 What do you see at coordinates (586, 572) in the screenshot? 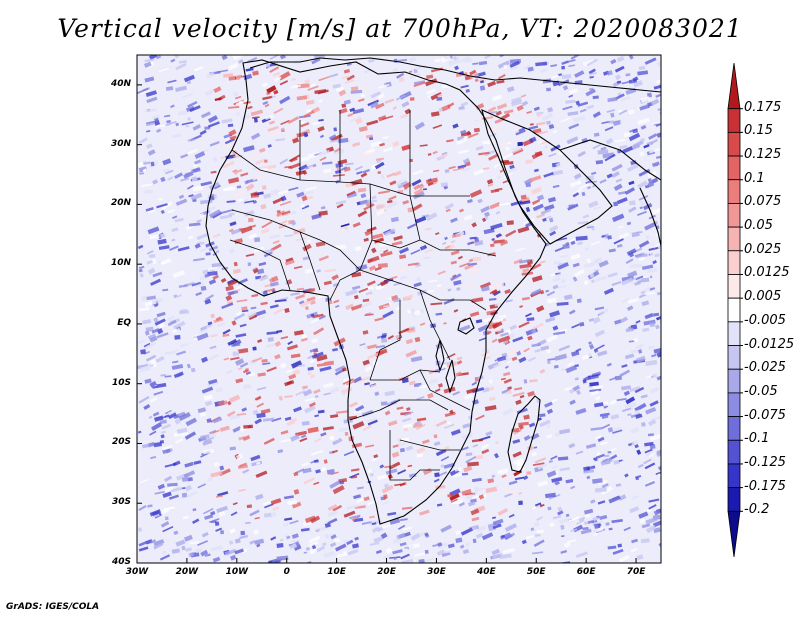
I see `lon-label: 60E` at bounding box center [586, 572].